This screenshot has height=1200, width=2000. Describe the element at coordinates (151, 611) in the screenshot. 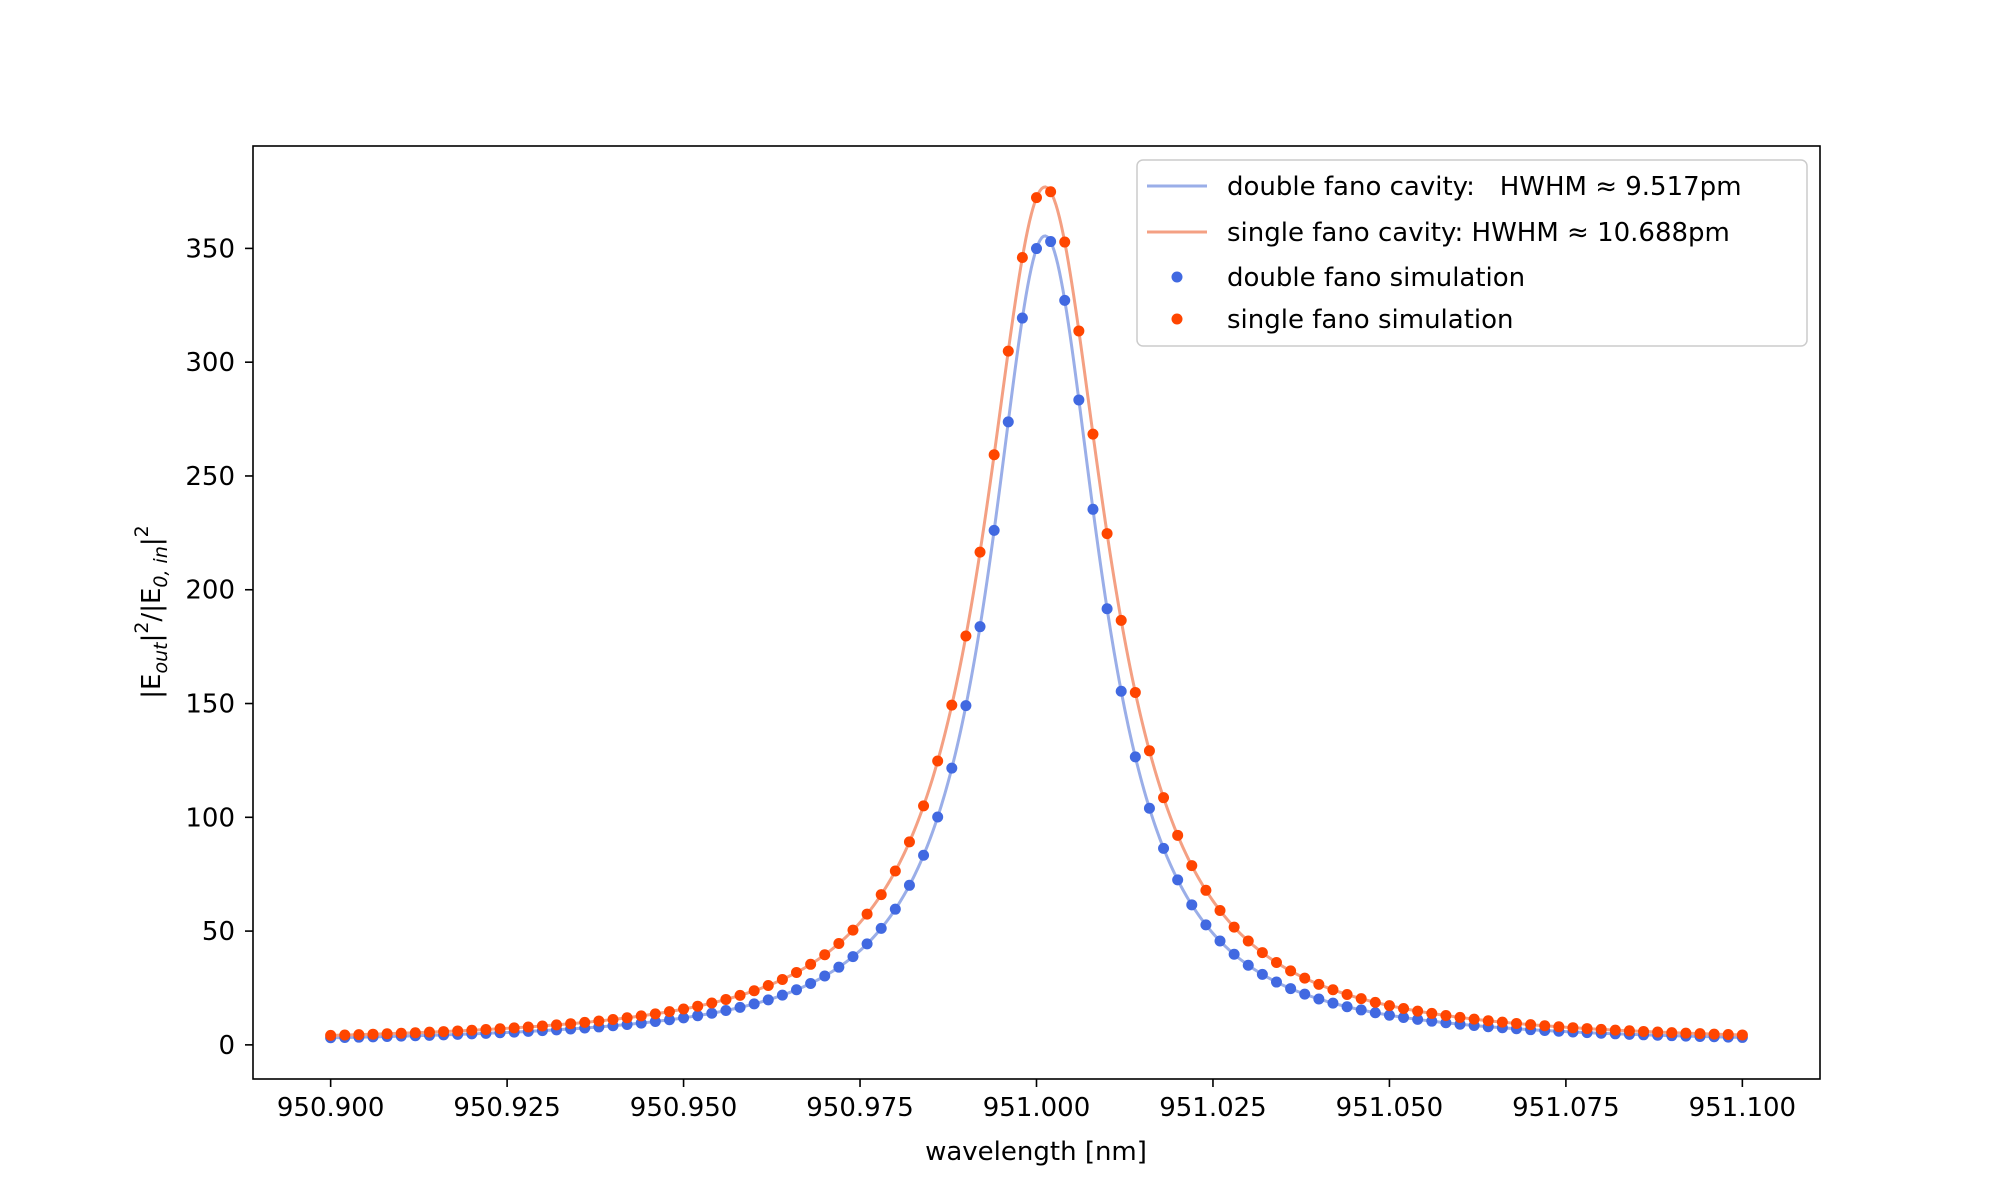

I see `y-axis-label: |Eout|2/|E0, in|2` at that location.